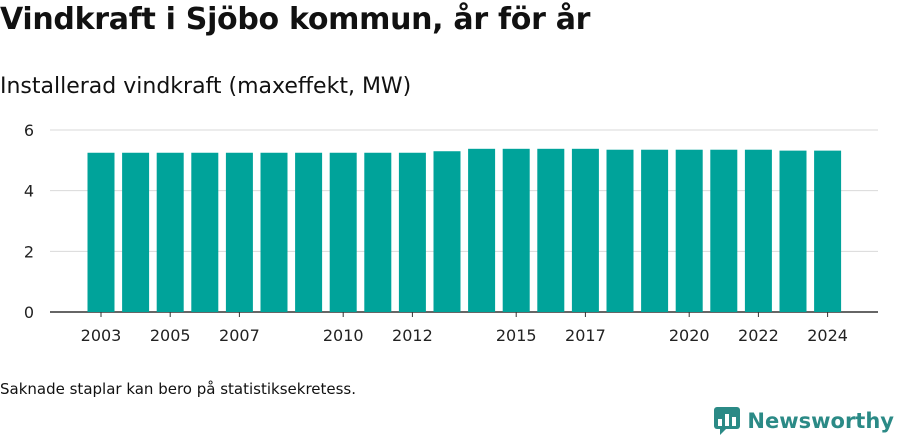 This screenshot has height=439, width=900. What do you see at coordinates (101, 232) in the screenshot?
I see `bar-2003` at bounding box center [101, 232].